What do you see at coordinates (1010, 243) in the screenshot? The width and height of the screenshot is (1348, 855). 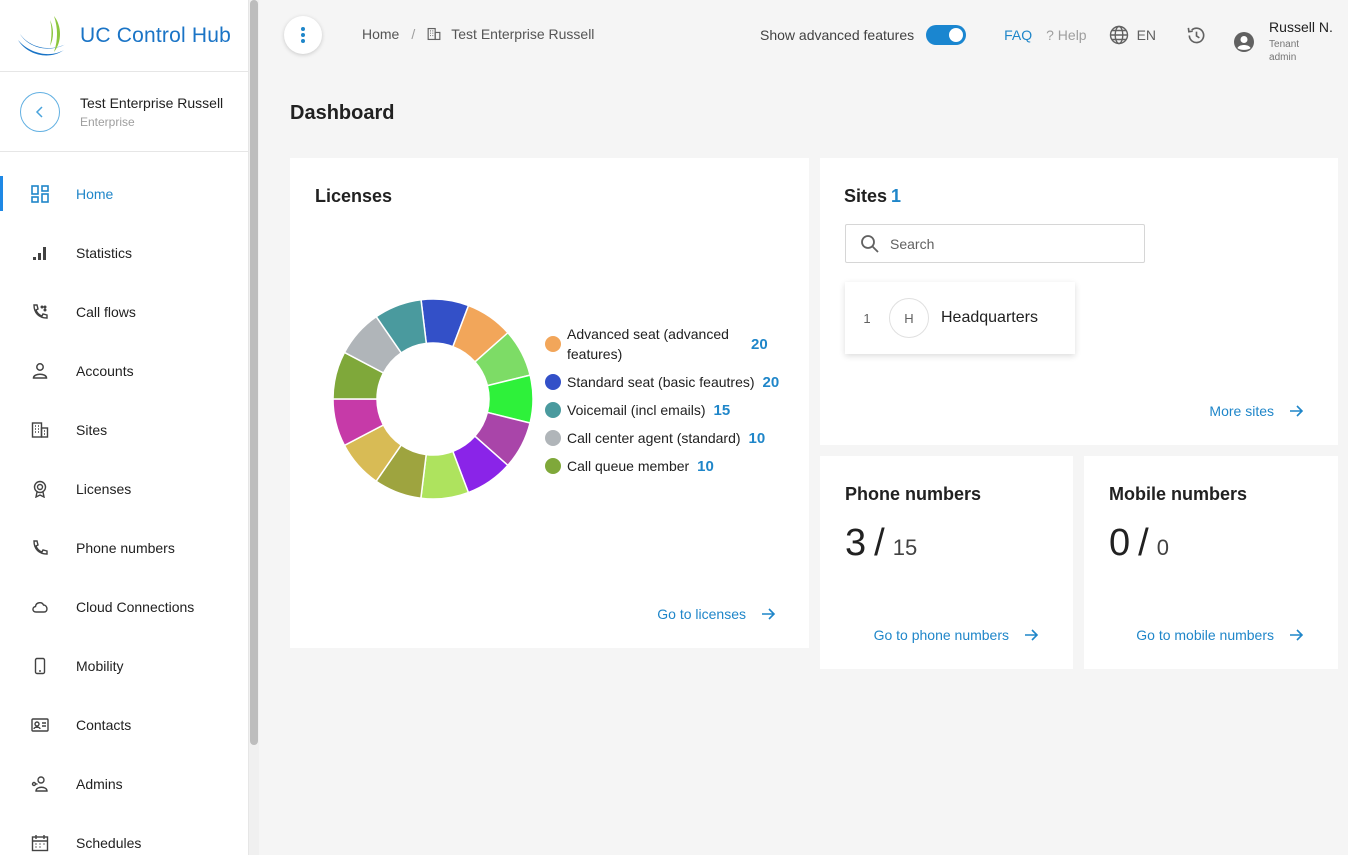 I see `search-input` at bounding box center [1010, 243].